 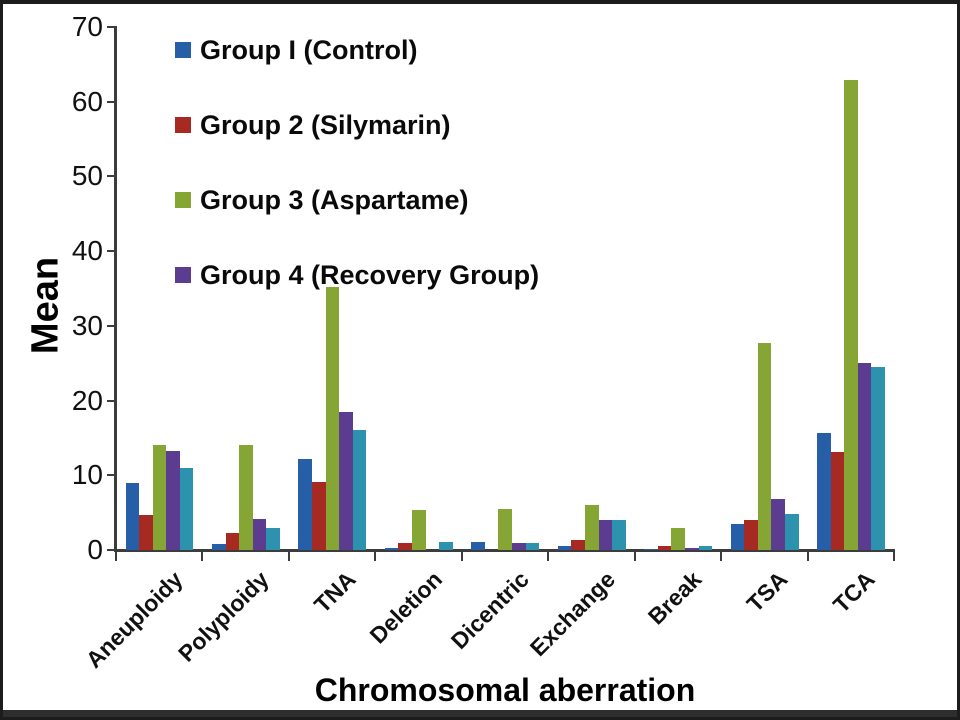 I want to click on legend-label: Group 4 (Recovery Group), so click(x=370, y=275).